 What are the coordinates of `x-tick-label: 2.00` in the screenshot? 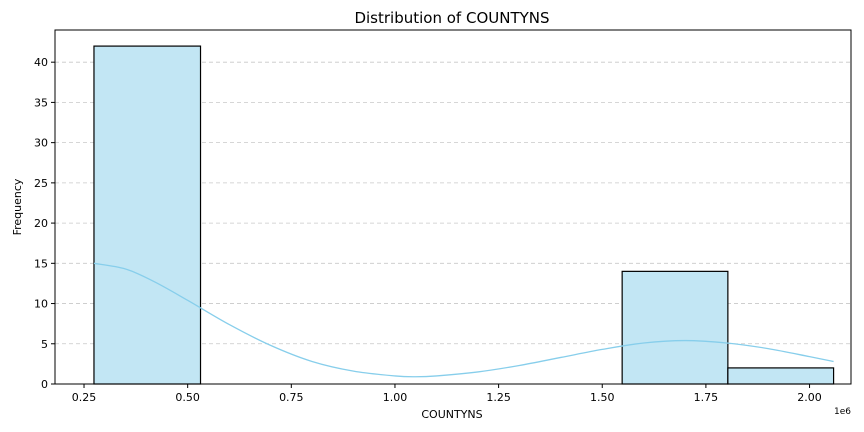 It's located at (809, 397).